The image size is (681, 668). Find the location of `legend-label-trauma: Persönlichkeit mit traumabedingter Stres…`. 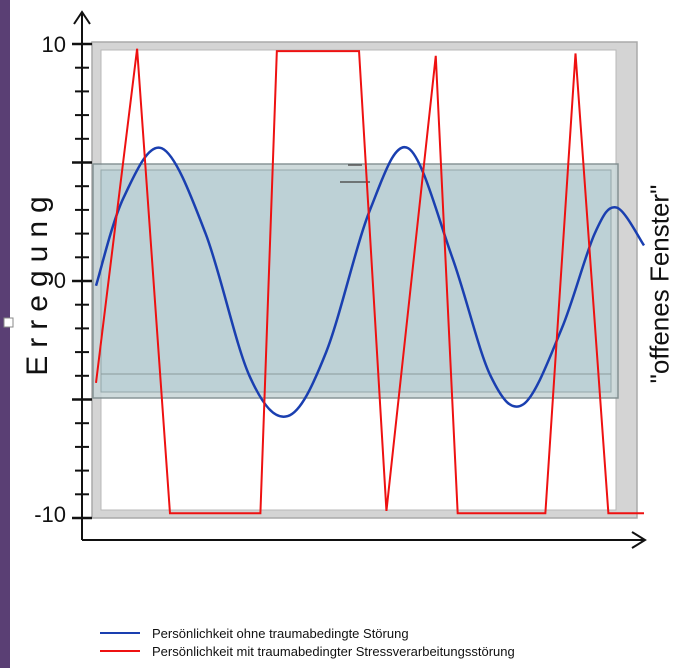

legend-label-trauma: Persönlichkeit mit traumabedingter Stres… is located at coordinates (333, 651).